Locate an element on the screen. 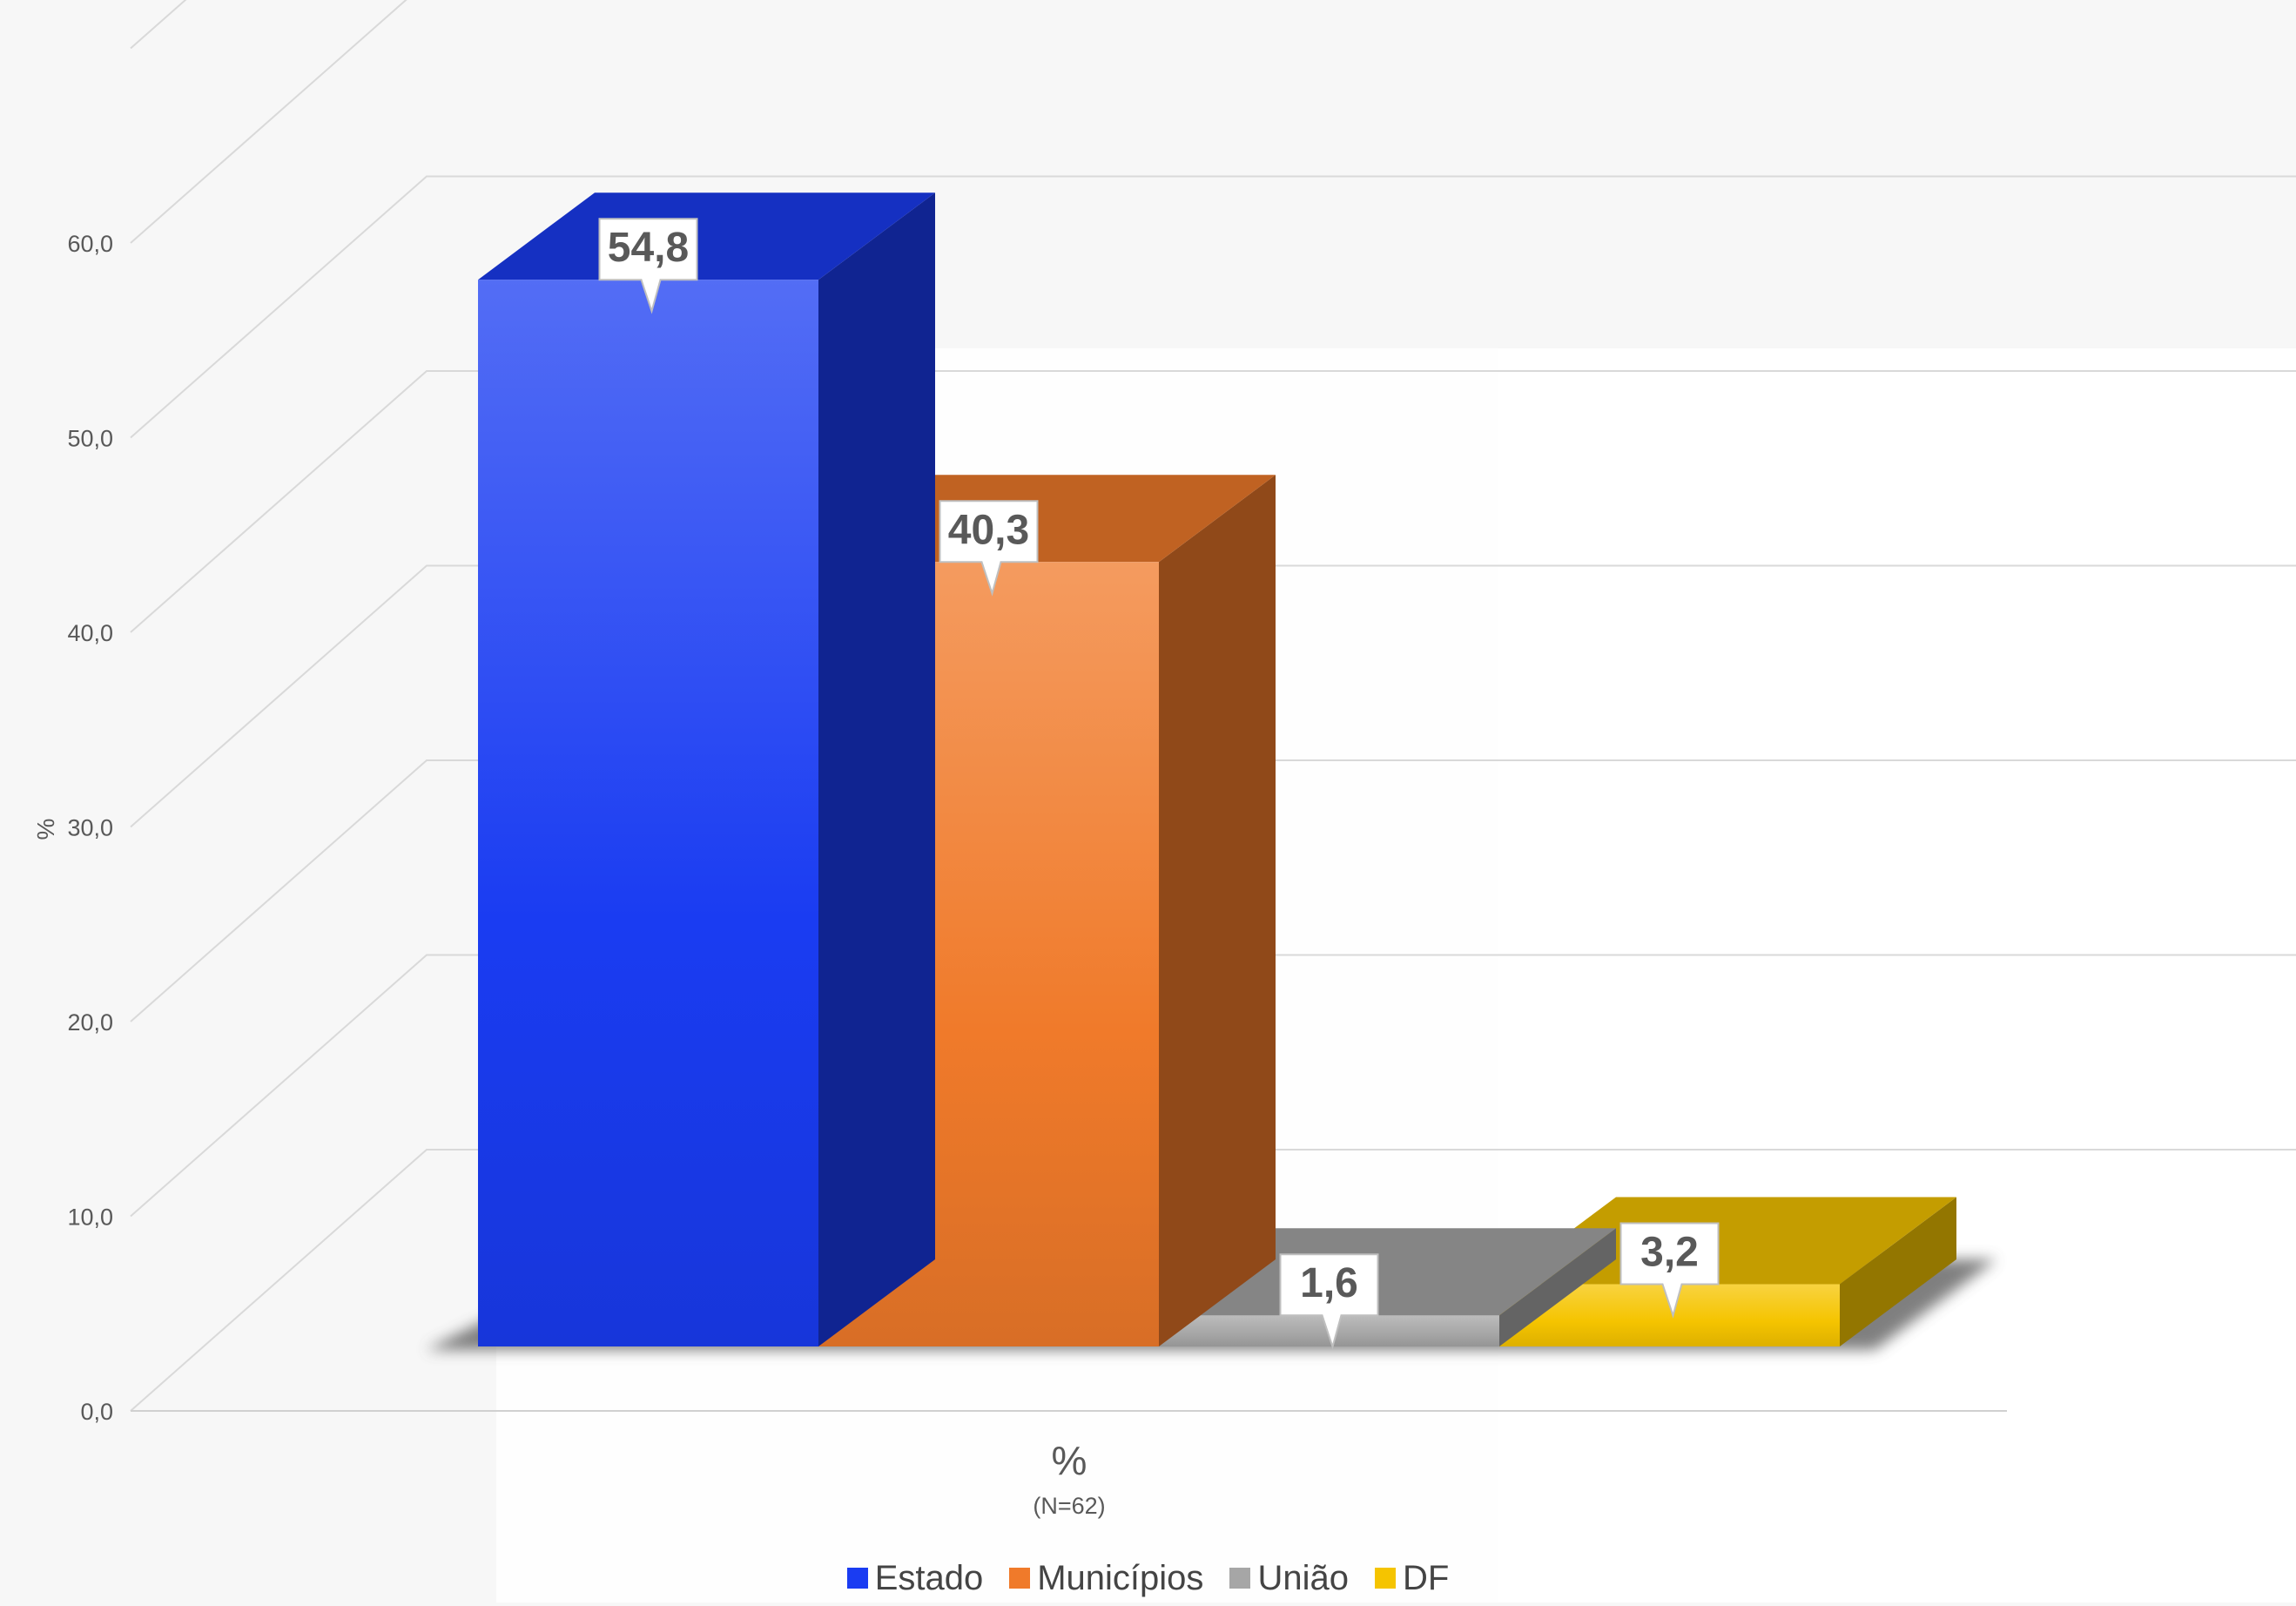 This screenshot has width=2296, height=1606. y-tick-label: 30,0 is located at coordinates (90, 828).